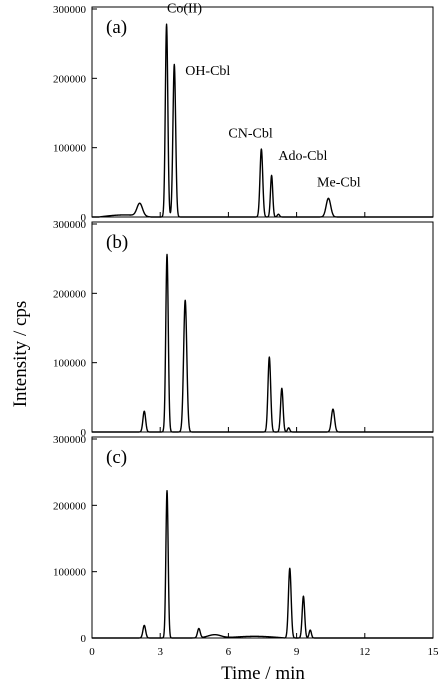  What do you see at coordinates (364, 652) in the screenshot?
I see `x-tick-label: 12` at bounding box center [364, 652].